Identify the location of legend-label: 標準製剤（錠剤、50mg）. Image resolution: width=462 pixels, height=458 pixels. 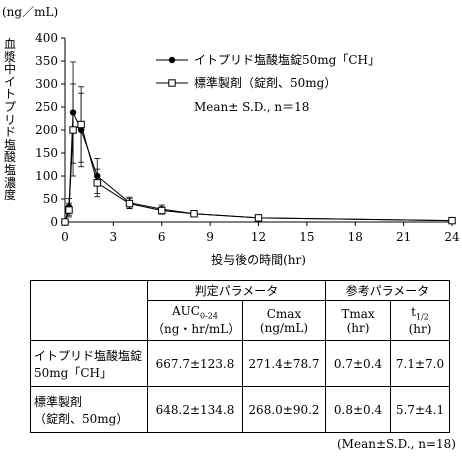
(265, 82).